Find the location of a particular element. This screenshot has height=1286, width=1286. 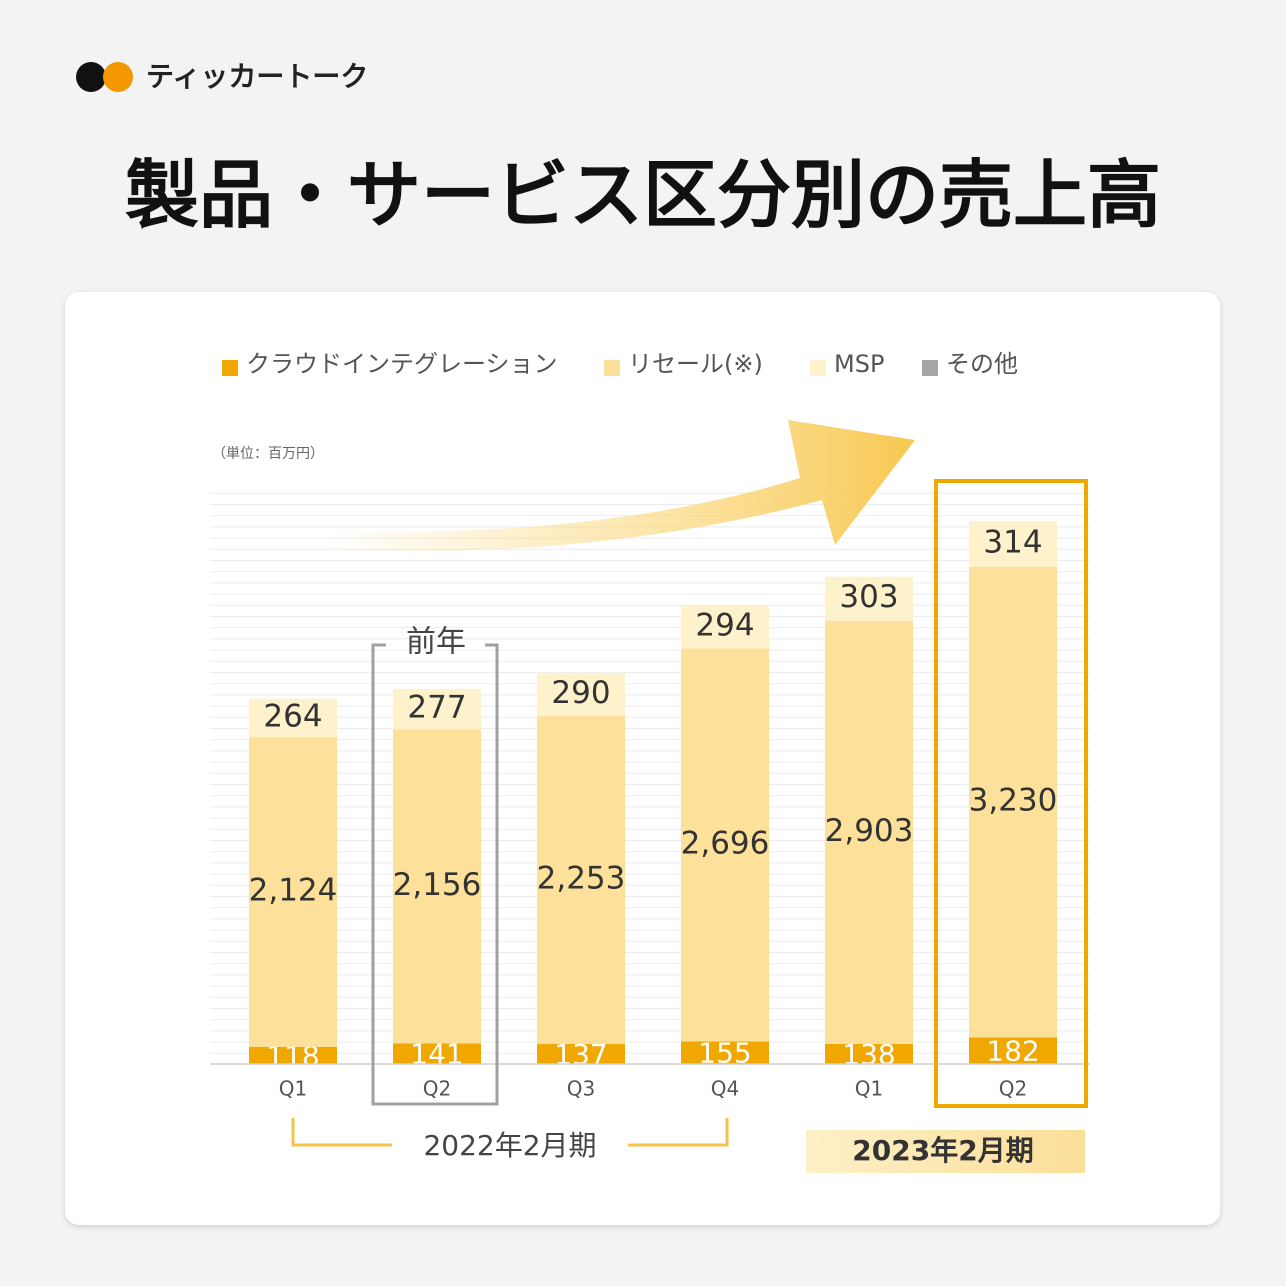

fy2022-bracket is located at coordinates (510, 1132).